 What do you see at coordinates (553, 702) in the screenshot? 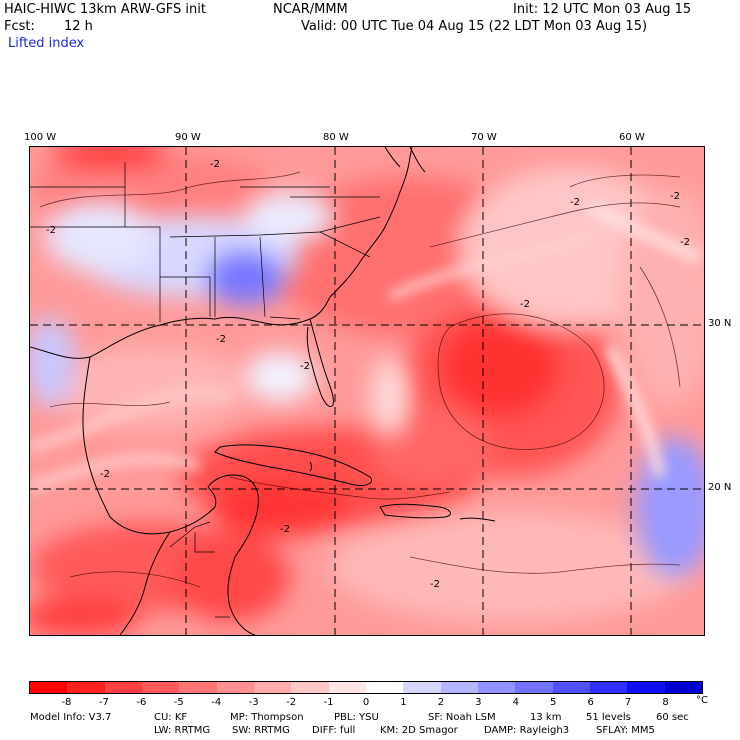
I see `colorbar-tick-label: 5` at bounding box center [553, 702].